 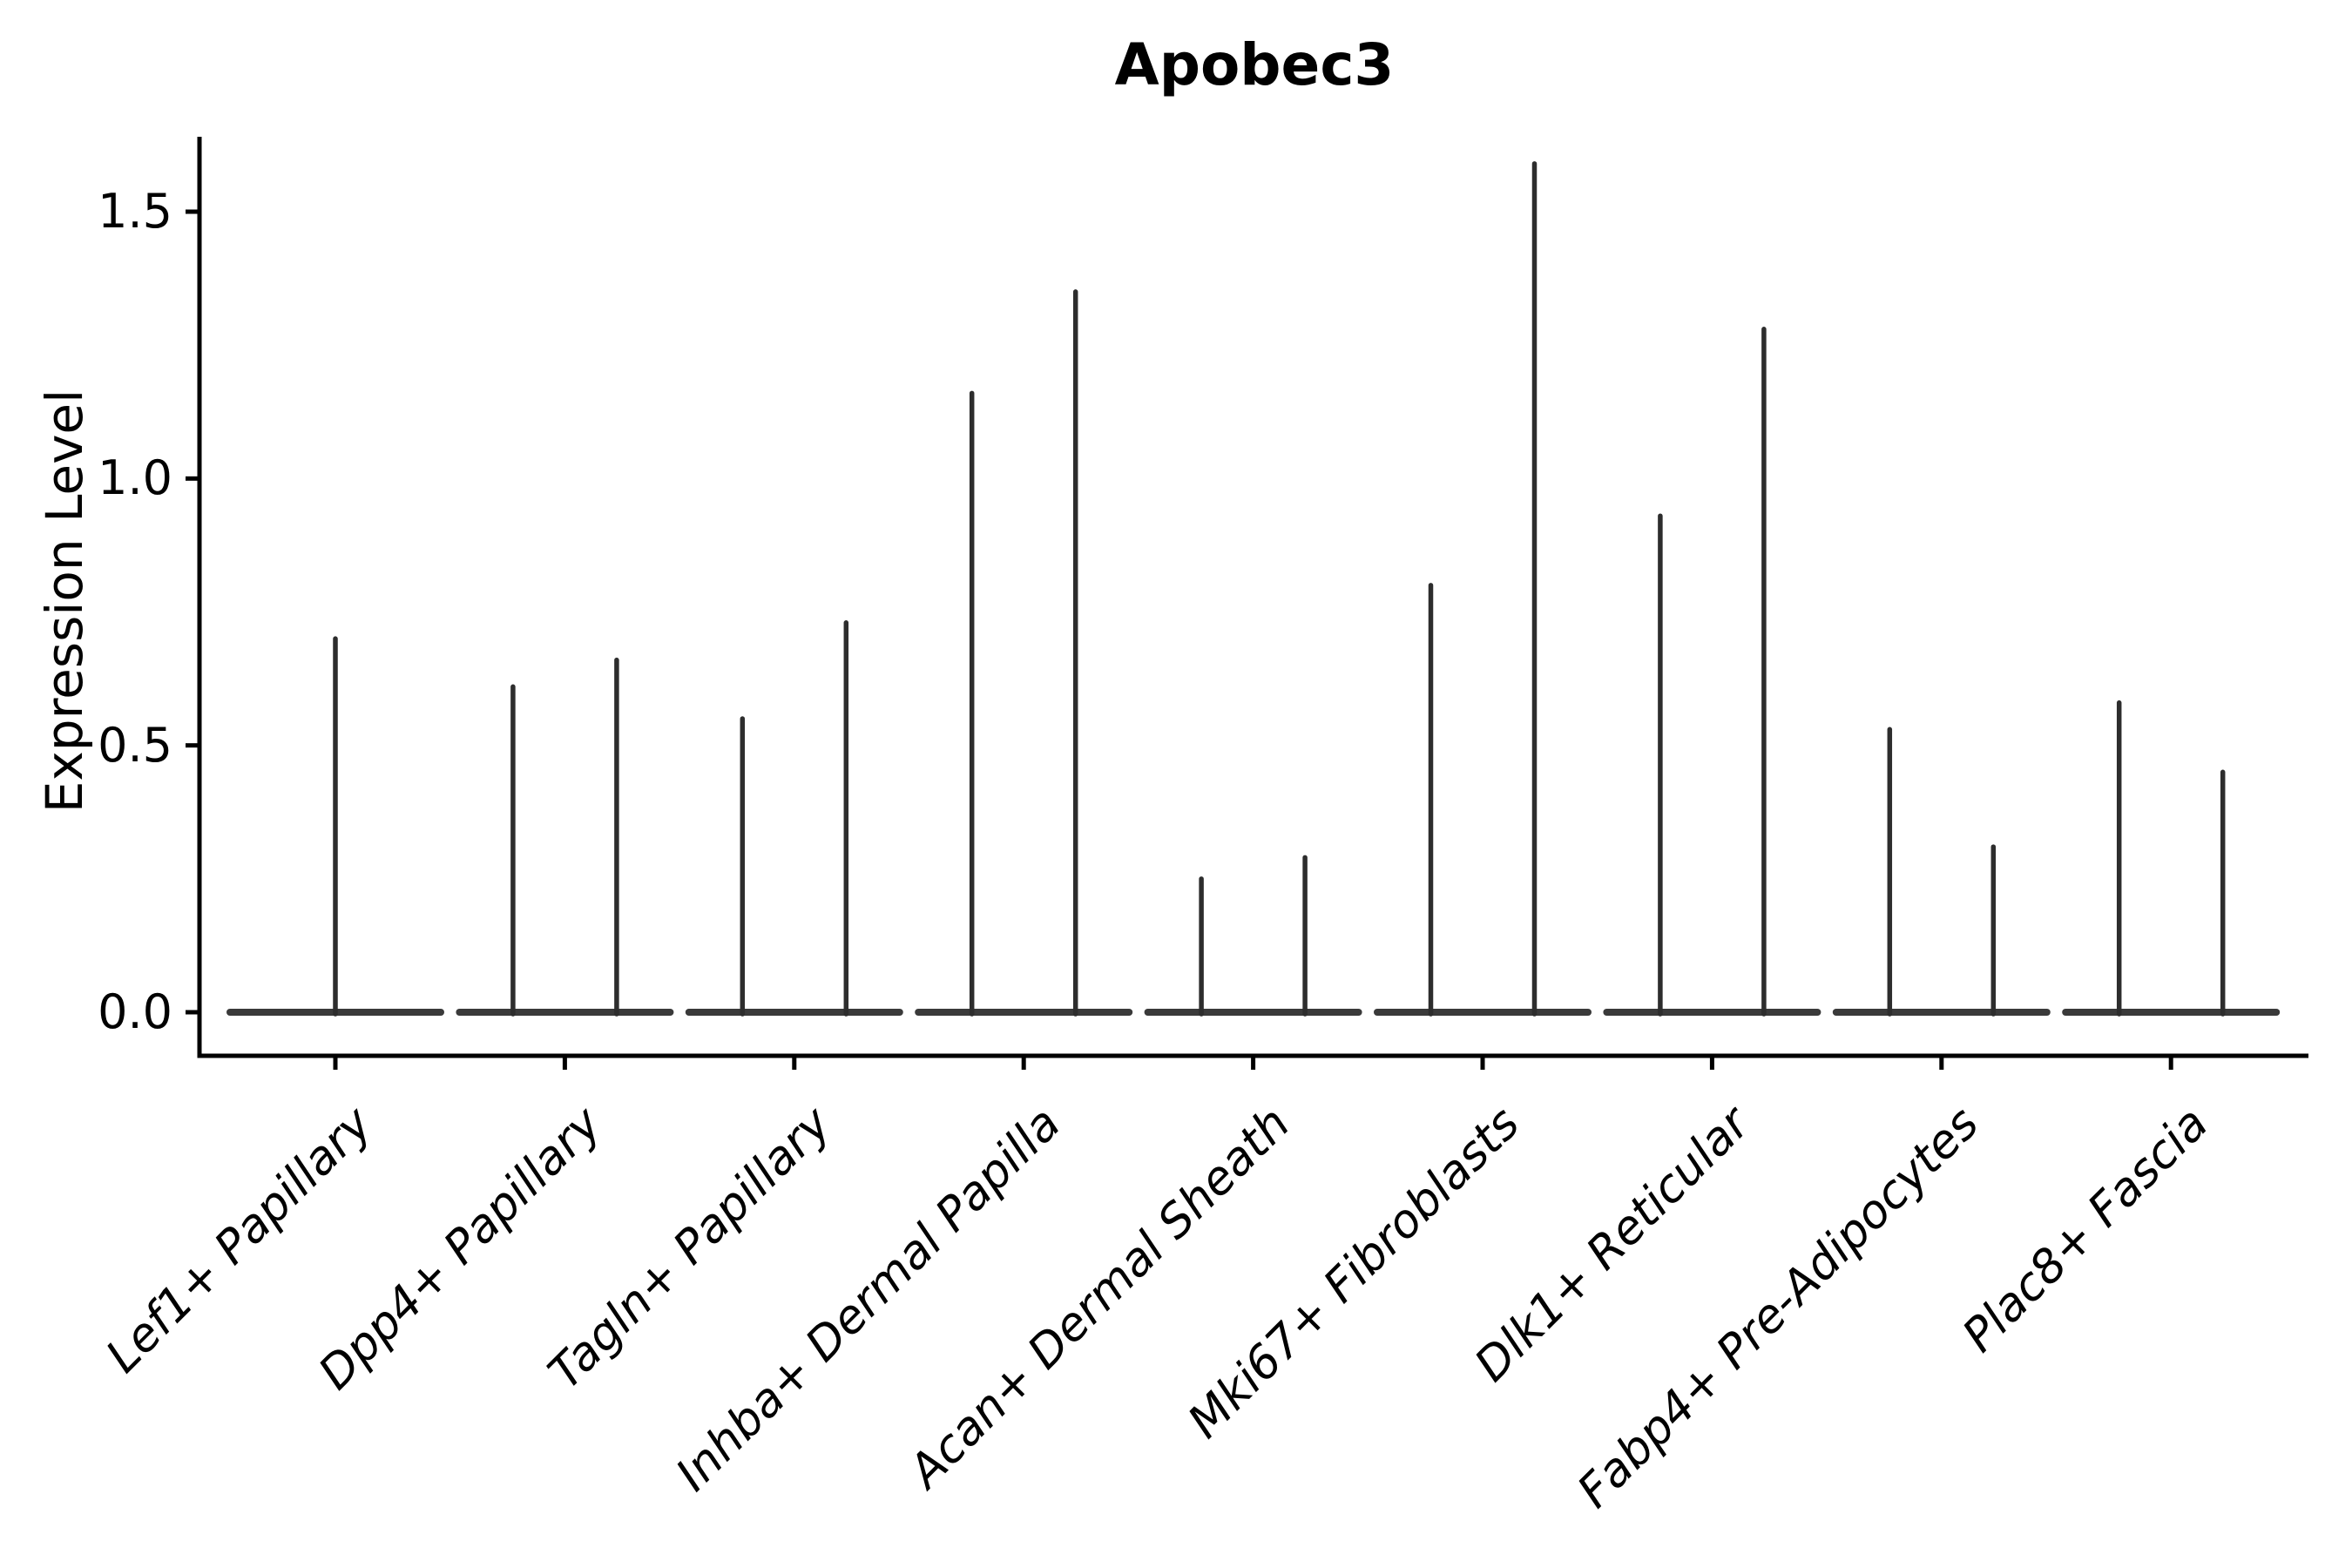 What do you see at coordinates (135, 478) in the screenshot?
I see `y-tick-label: 1.0` at bounding box center [135, 478].